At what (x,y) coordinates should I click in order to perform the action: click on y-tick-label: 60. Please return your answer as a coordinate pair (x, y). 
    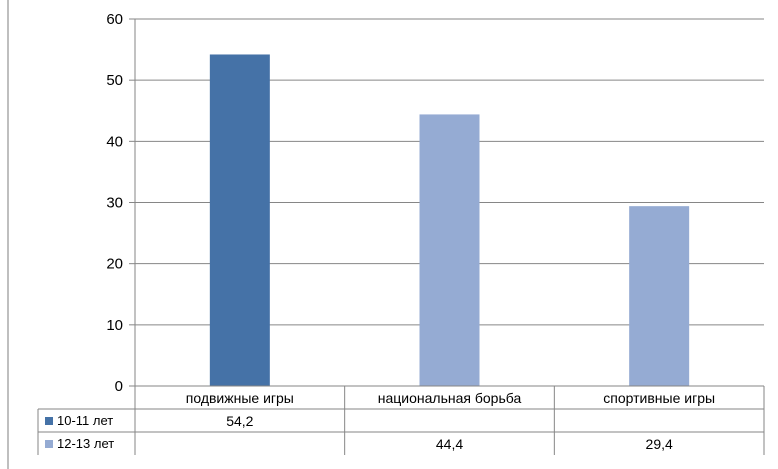
    Looking at the image, I should click on (114, 19).